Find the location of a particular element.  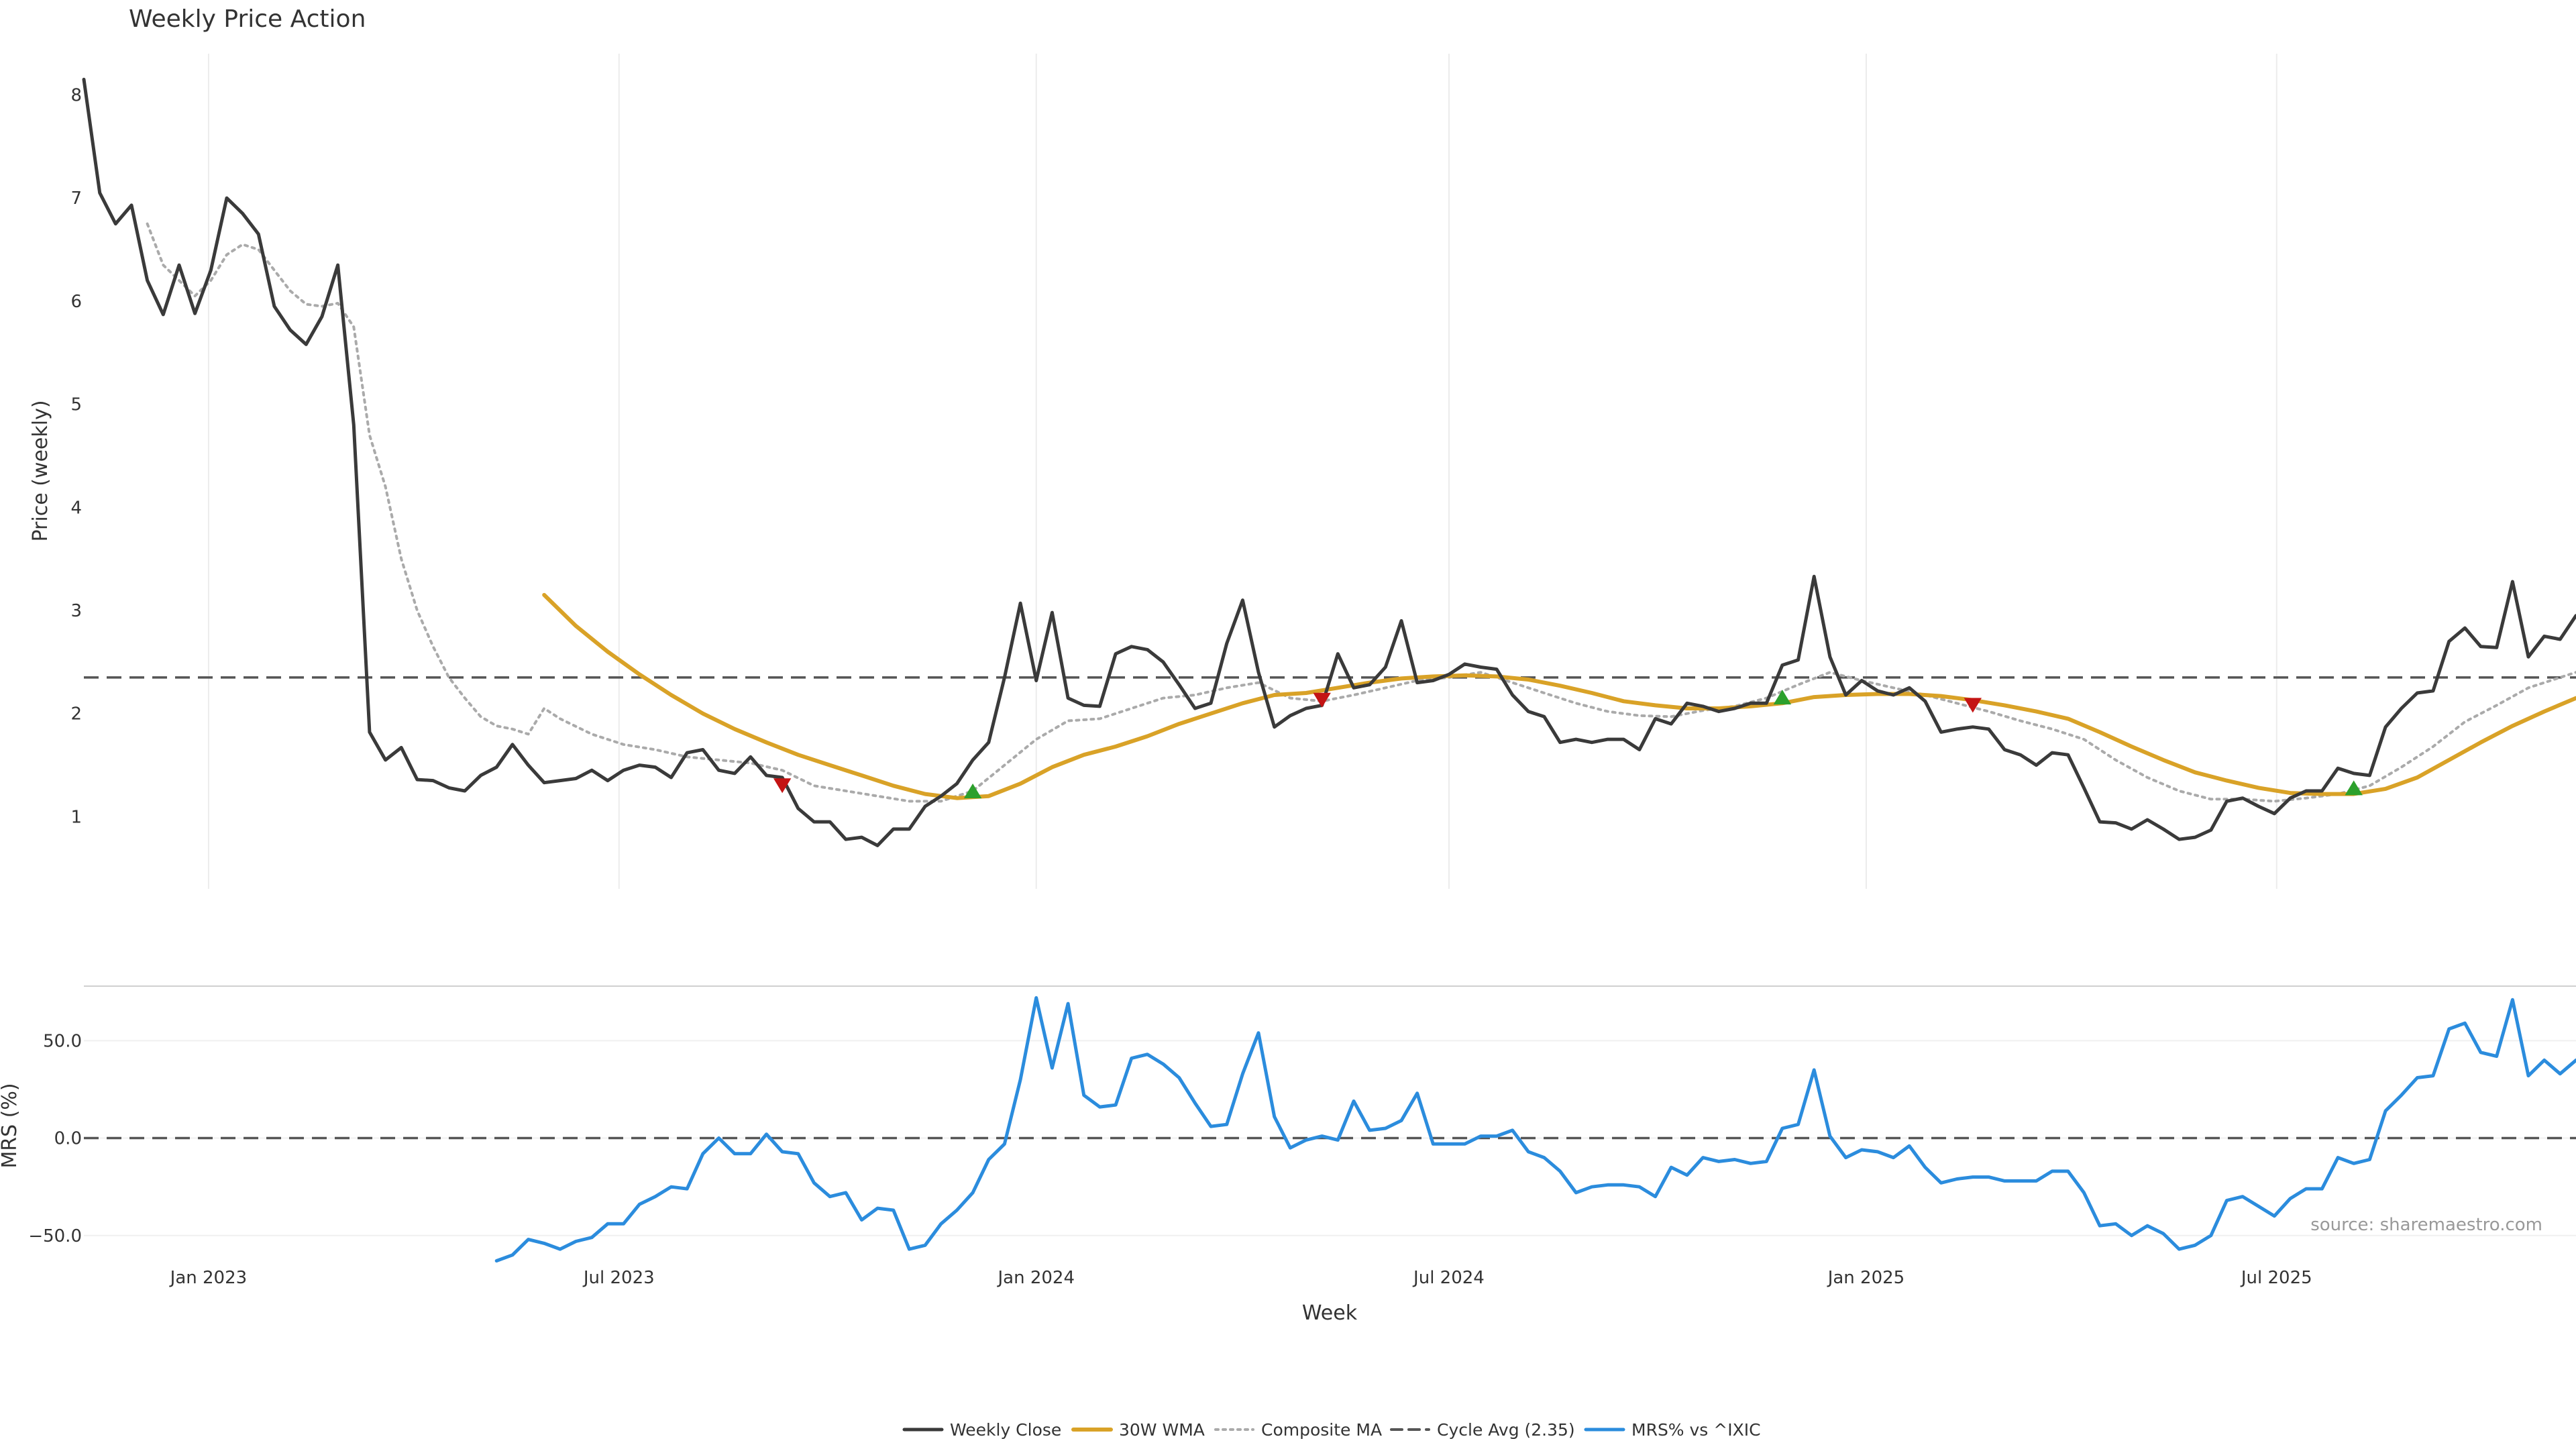

bottom-y-tick-label: −50.0 is located at coordinates (55, 1236).